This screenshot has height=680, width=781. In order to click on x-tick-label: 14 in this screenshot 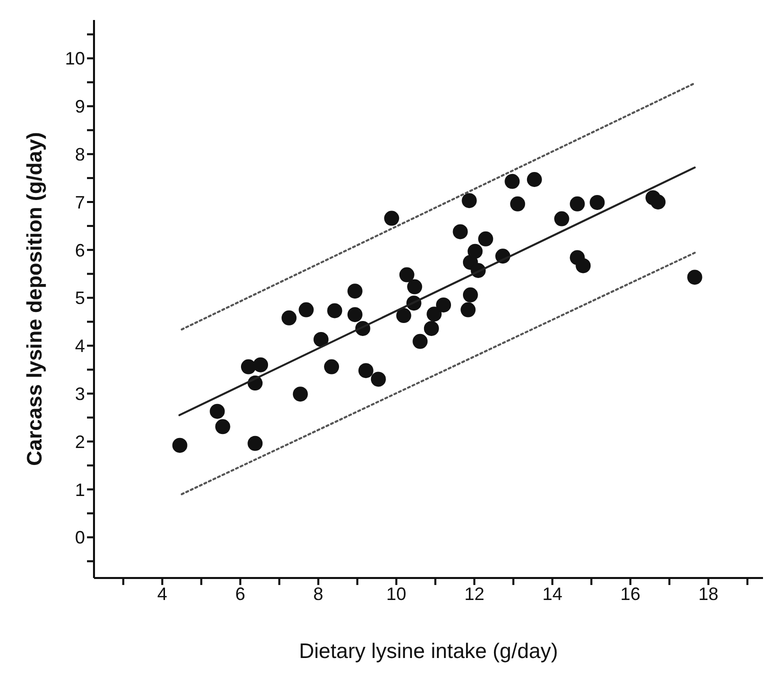, I will do `click(552, 594)`.